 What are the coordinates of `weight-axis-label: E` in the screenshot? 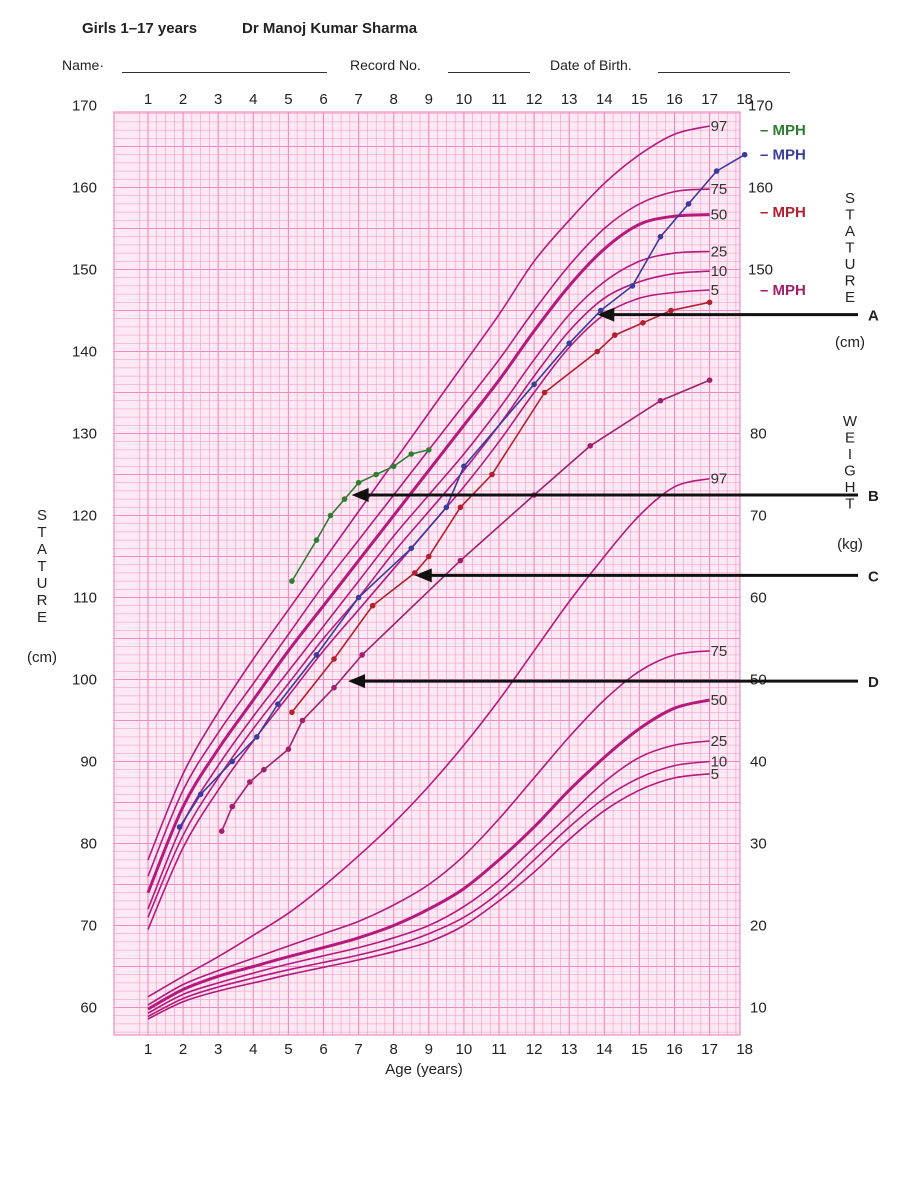 It's located at (850, 438).